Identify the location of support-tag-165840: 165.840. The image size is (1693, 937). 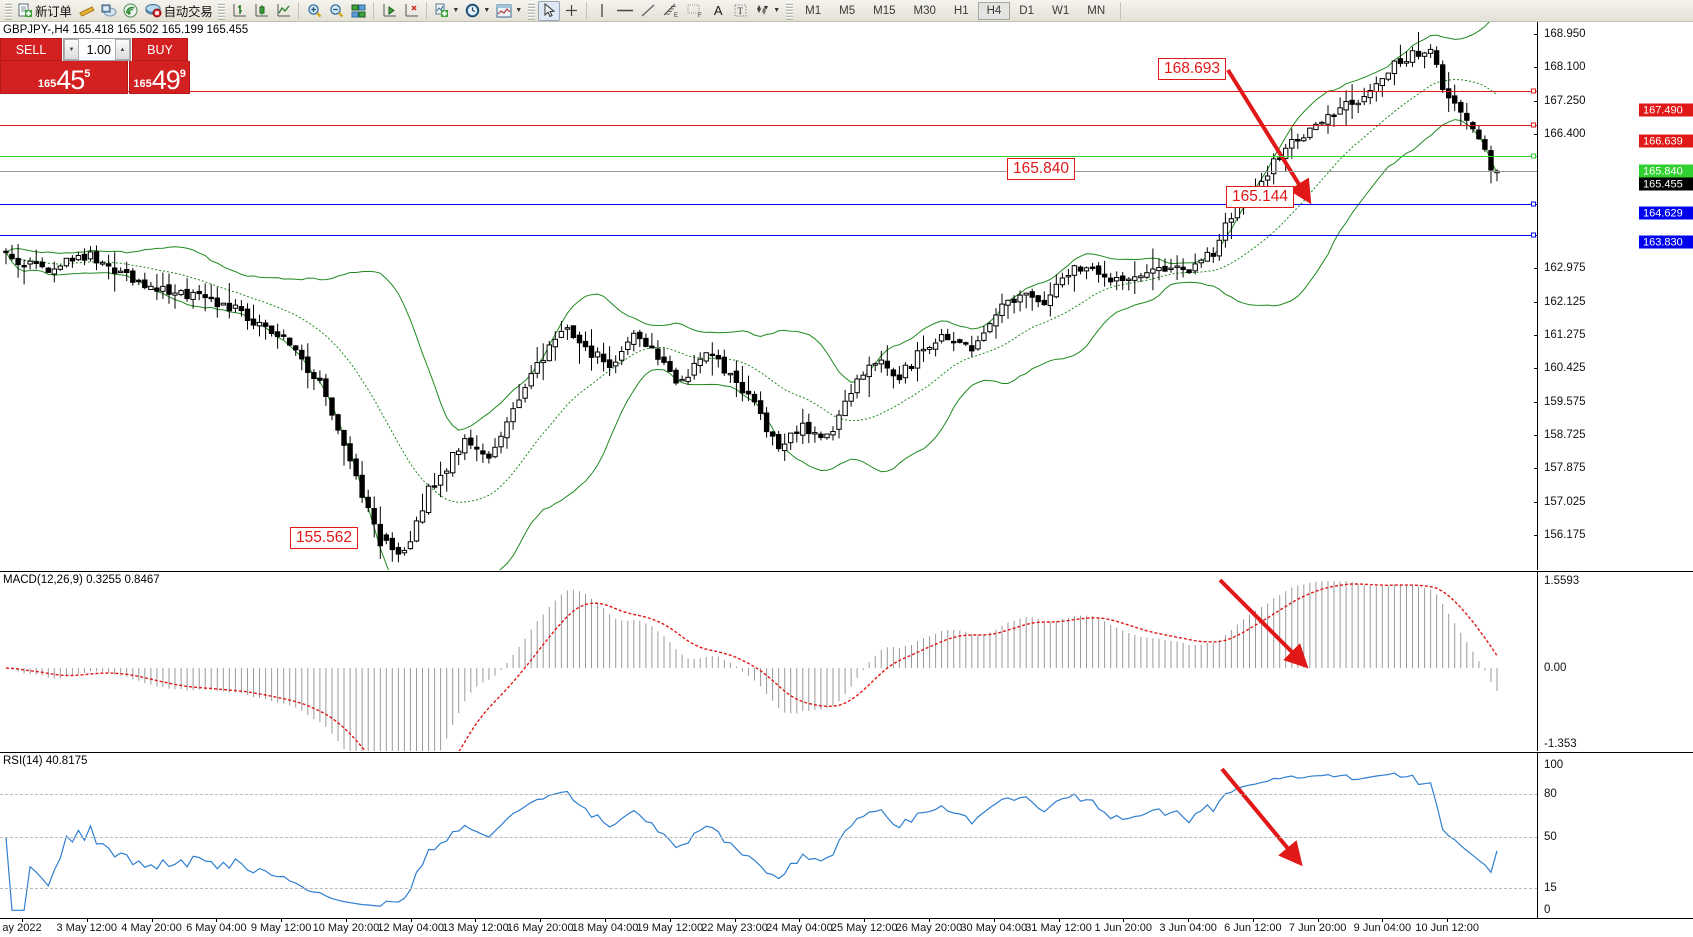
(1666, 171).